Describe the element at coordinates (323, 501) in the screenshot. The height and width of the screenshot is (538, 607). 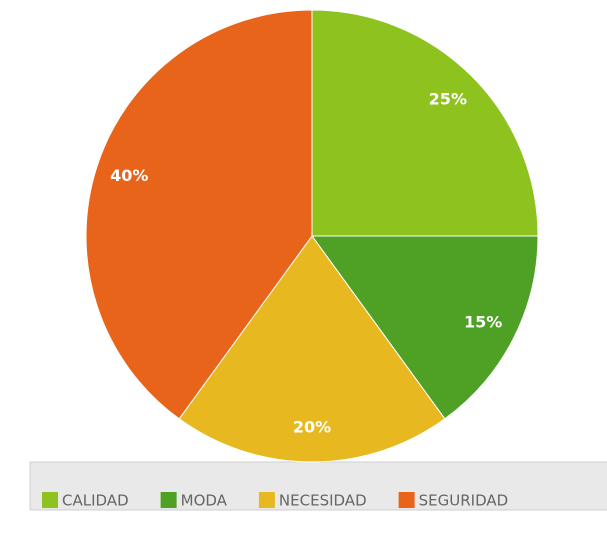
I see `legend-label: NECESIDAD` at that location.